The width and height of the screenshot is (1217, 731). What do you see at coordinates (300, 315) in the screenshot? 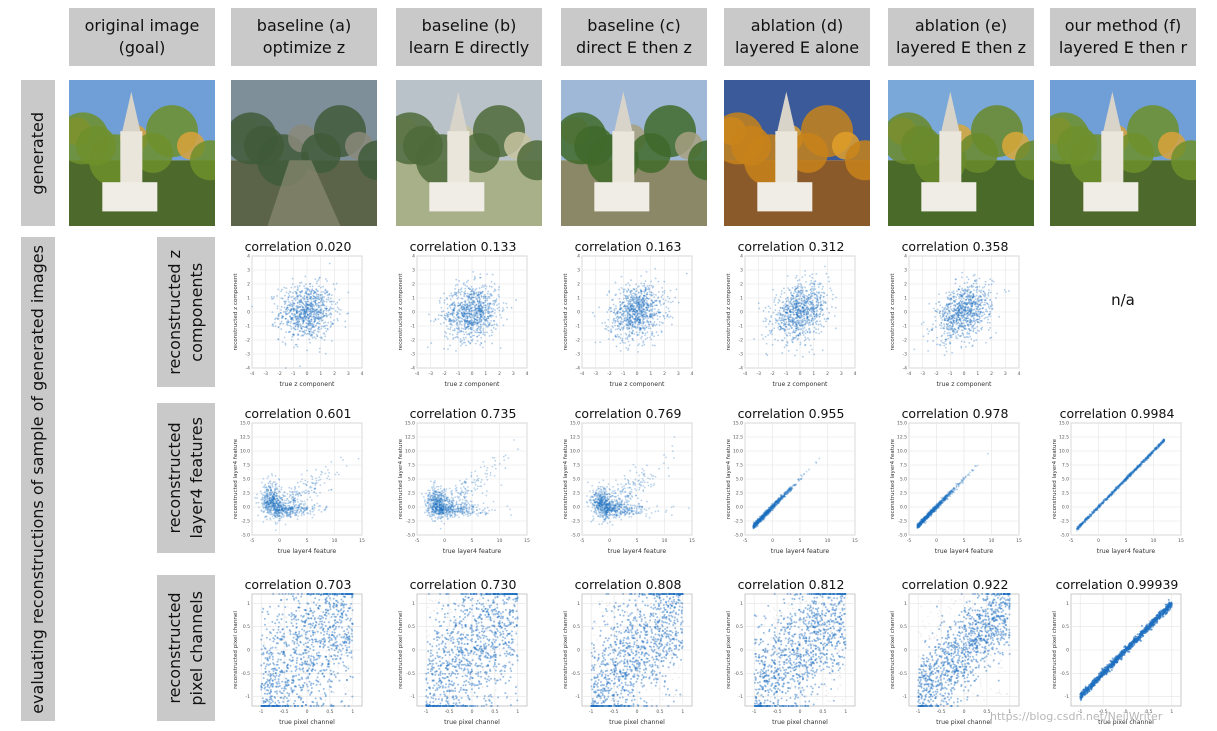
I see `scatter-points` at bounding box center [300, 315].